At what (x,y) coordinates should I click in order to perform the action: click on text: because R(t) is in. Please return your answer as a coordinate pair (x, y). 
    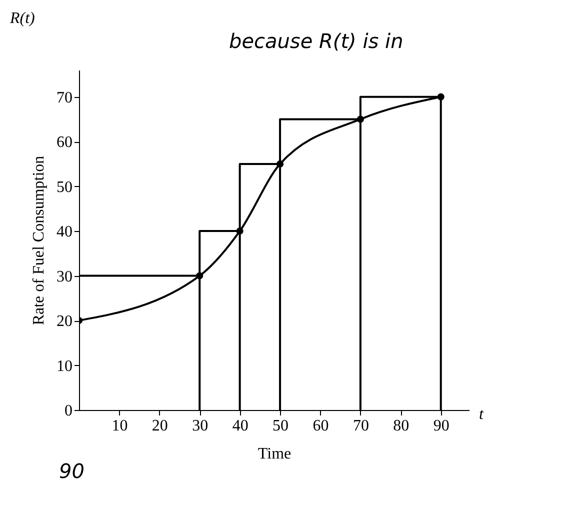
    Looking at the image, I should click on (316, 41).